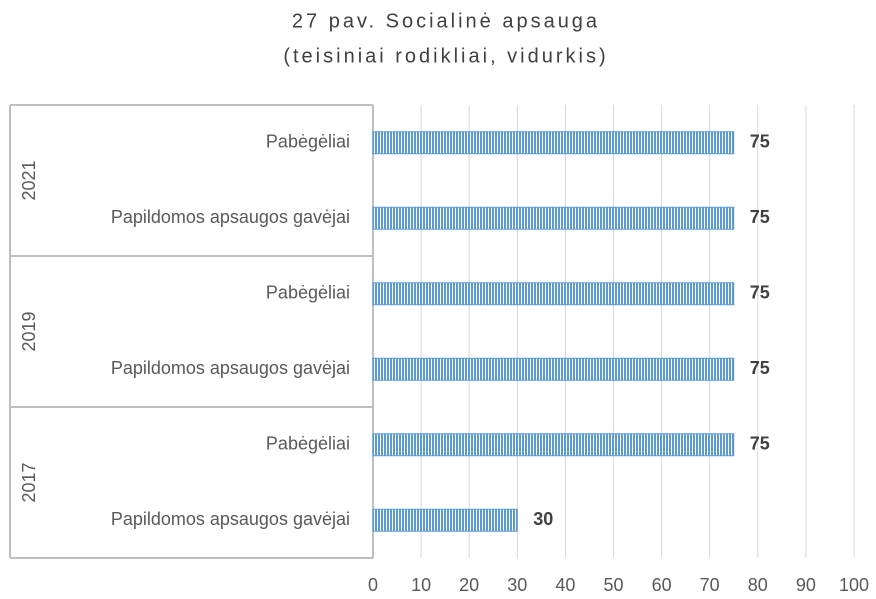  I want to click on group-label: 2017, so click(29, 482).